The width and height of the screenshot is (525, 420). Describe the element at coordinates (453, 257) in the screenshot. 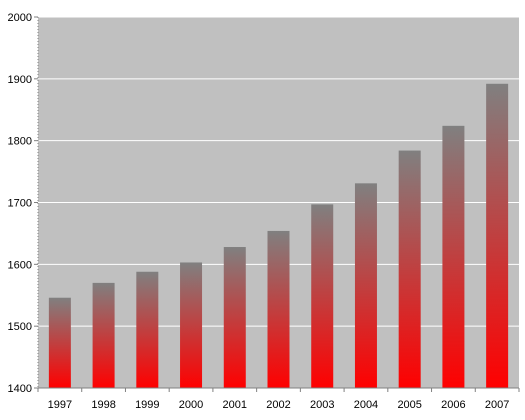

I see `bar-2006` at that location.